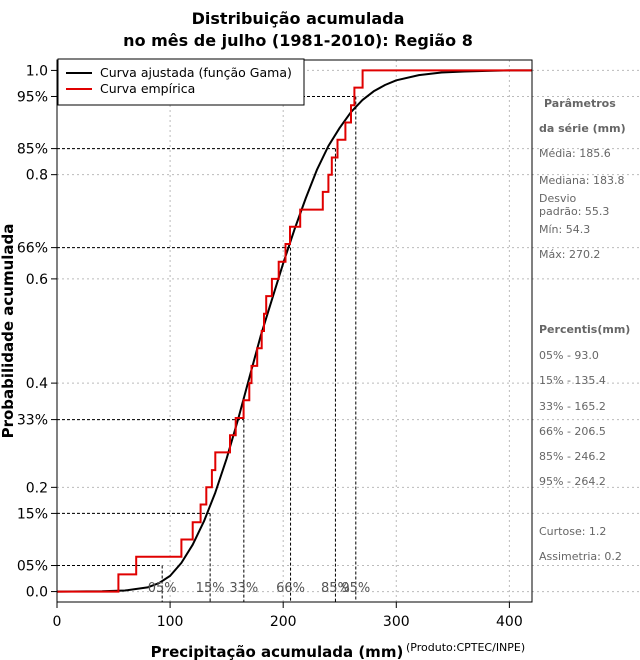  I want to click on x-tick-label-4: 400, so click(509, 622).